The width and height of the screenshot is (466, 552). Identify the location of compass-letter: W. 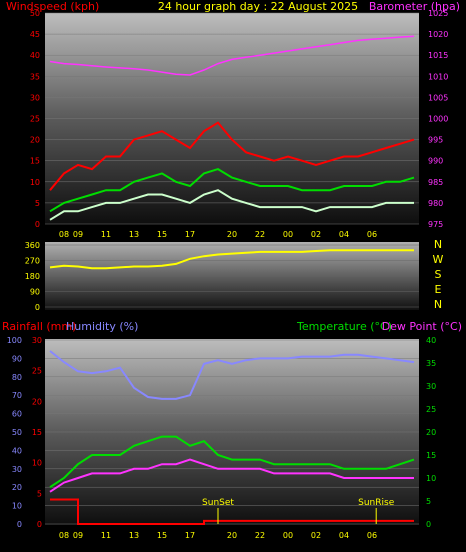
(438, 259).